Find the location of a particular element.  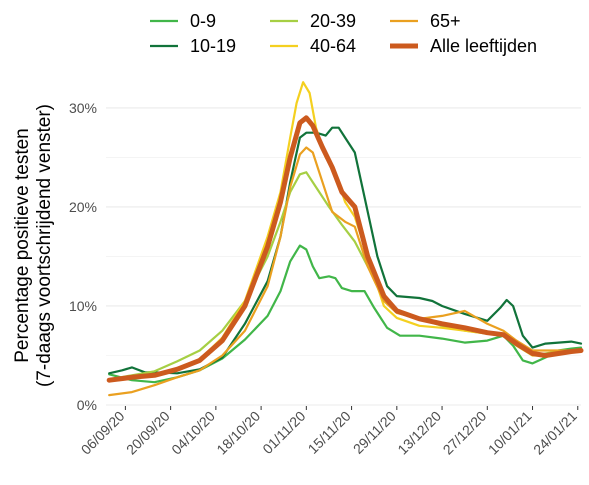

y-tick-label: 30% is located at coordinates (83, 108).